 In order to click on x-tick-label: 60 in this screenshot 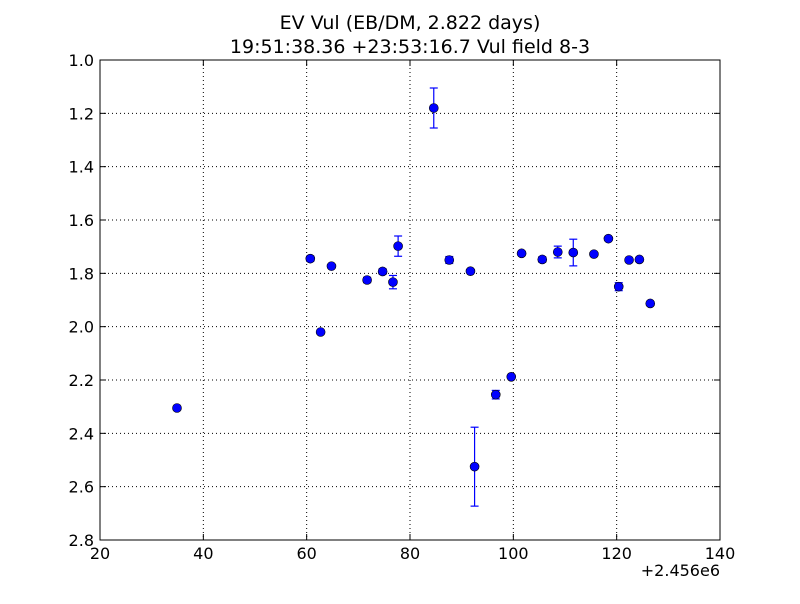, I will do `click(306, 553)`.